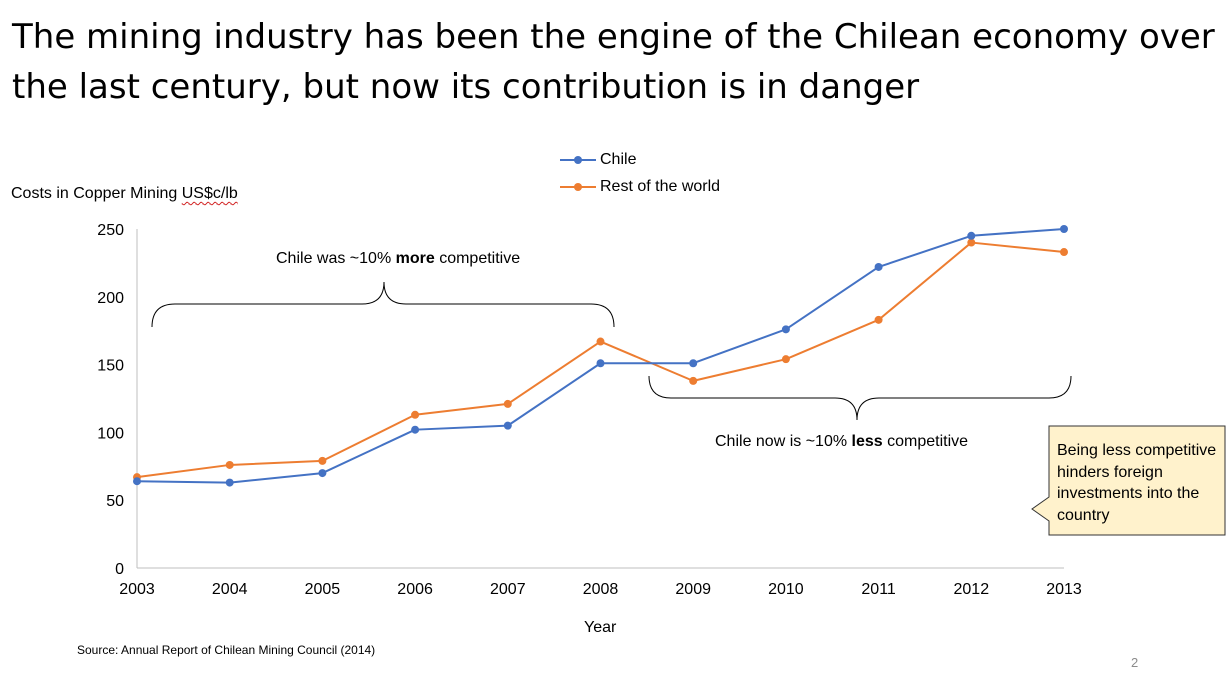  What do you see at coordinates (137, 589) in the screenshot?
I see `x-tick-label: 2003` at bounding box center [137, 589].